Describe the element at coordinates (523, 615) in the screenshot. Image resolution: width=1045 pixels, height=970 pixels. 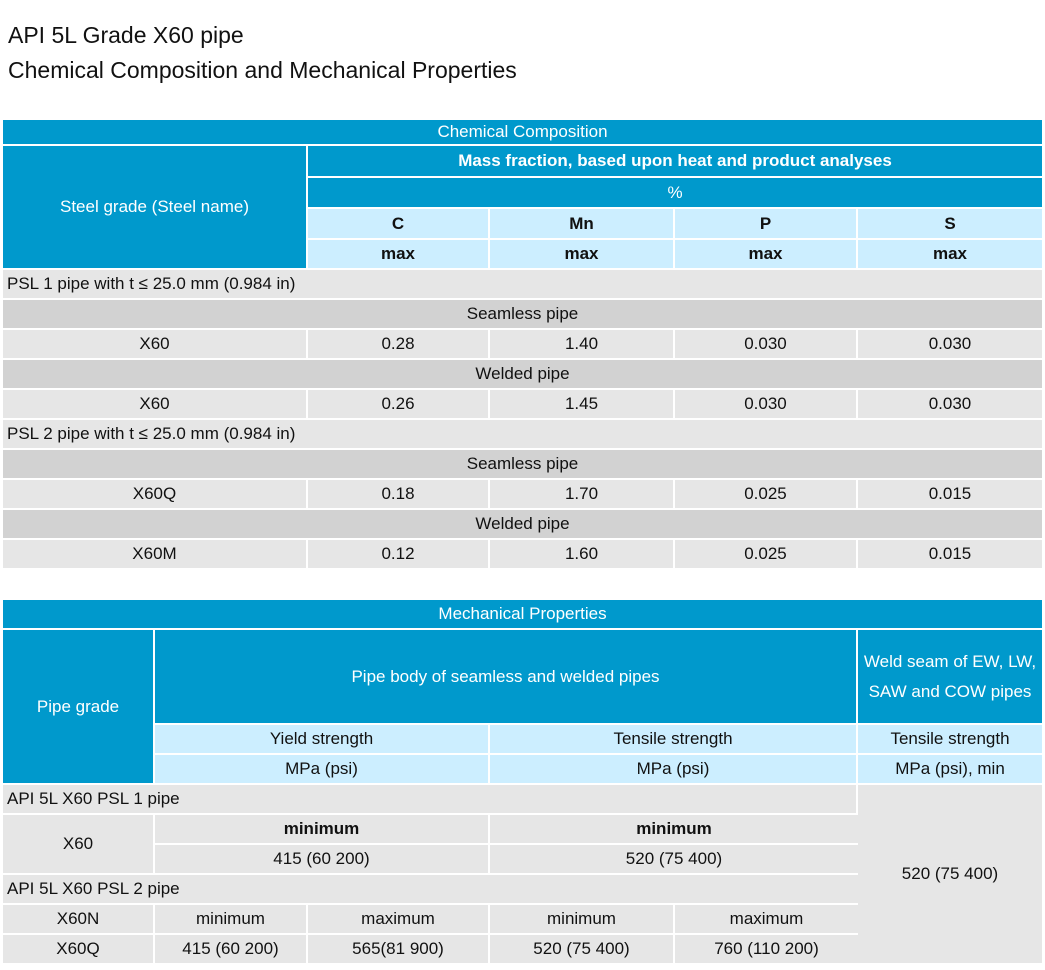
I see `mechanical-title: Mechanical Properties` at that location.